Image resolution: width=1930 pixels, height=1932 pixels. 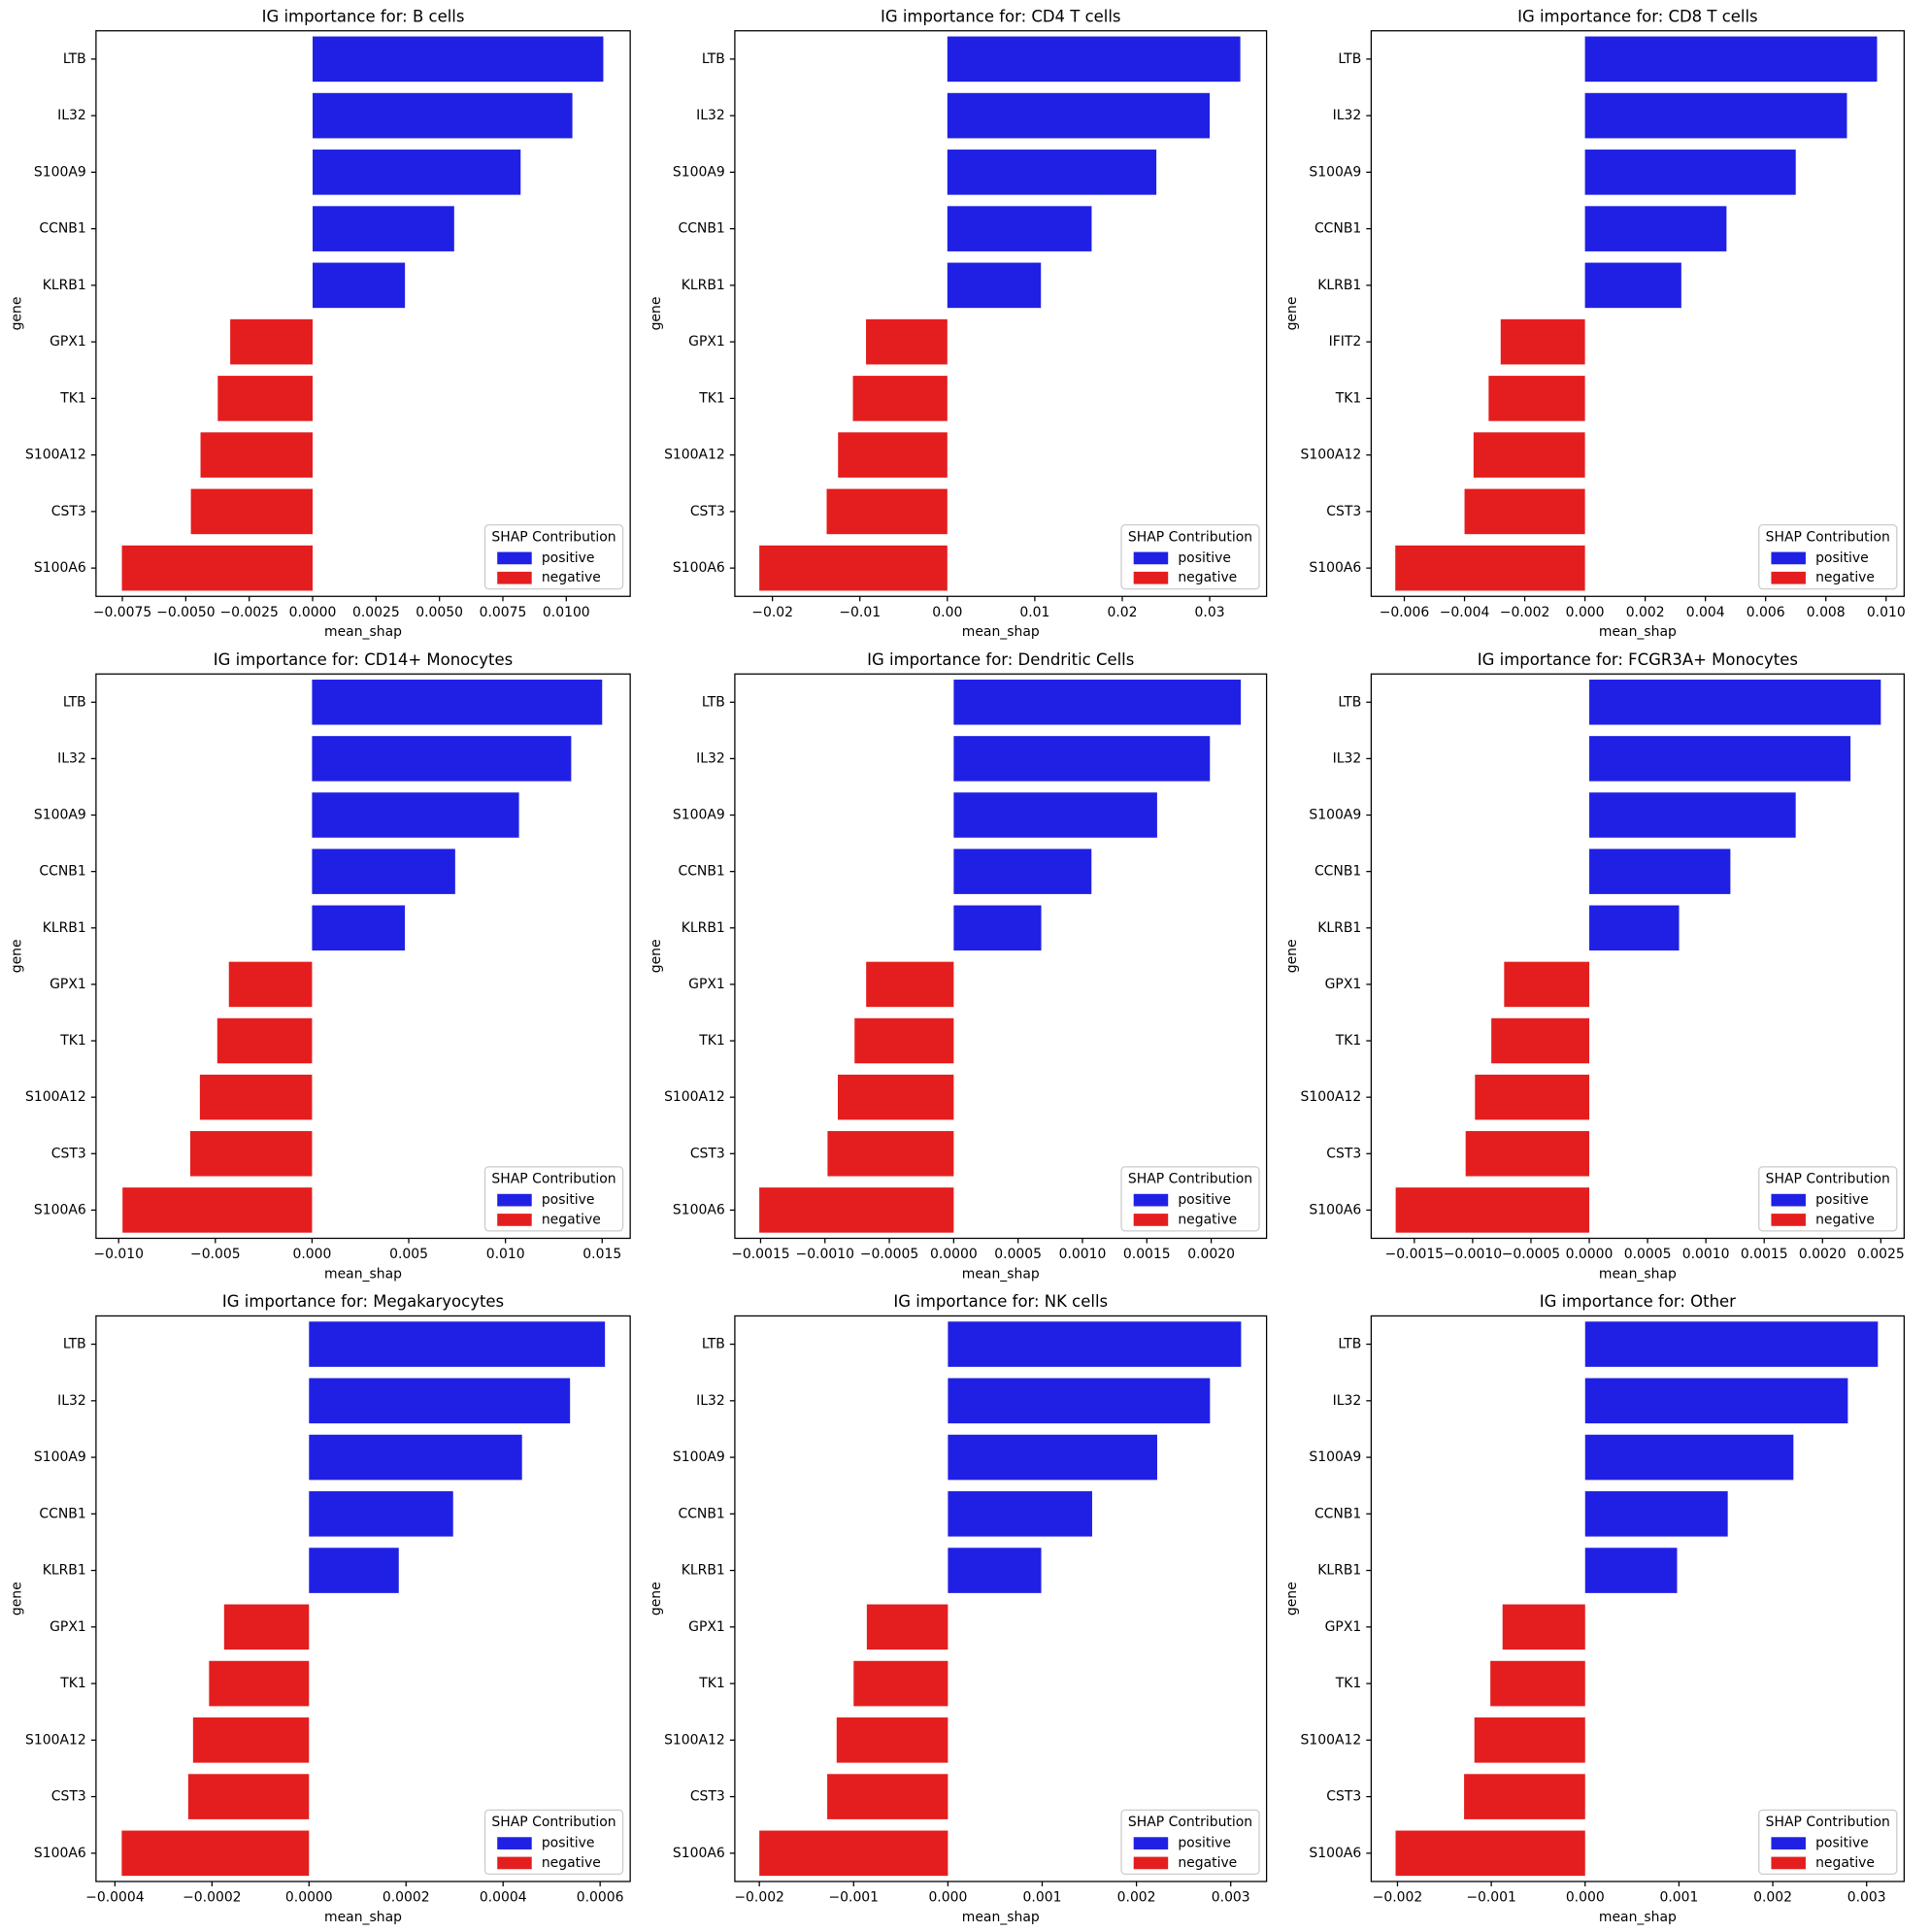 I want to click on x-tick-label: 0.0000, so click(x=313, y=613).